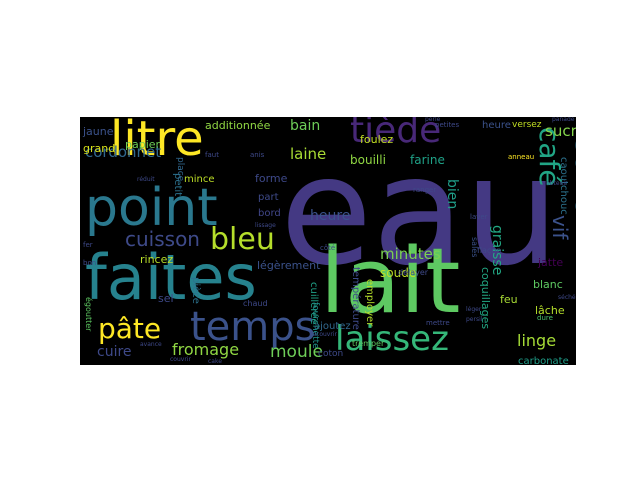 The height and width of the screenshot is (480, 640). What do you see at coordinates (151, 208) in the screenshot?
I see `cloud-word: point` at bounding box center [151, 208].